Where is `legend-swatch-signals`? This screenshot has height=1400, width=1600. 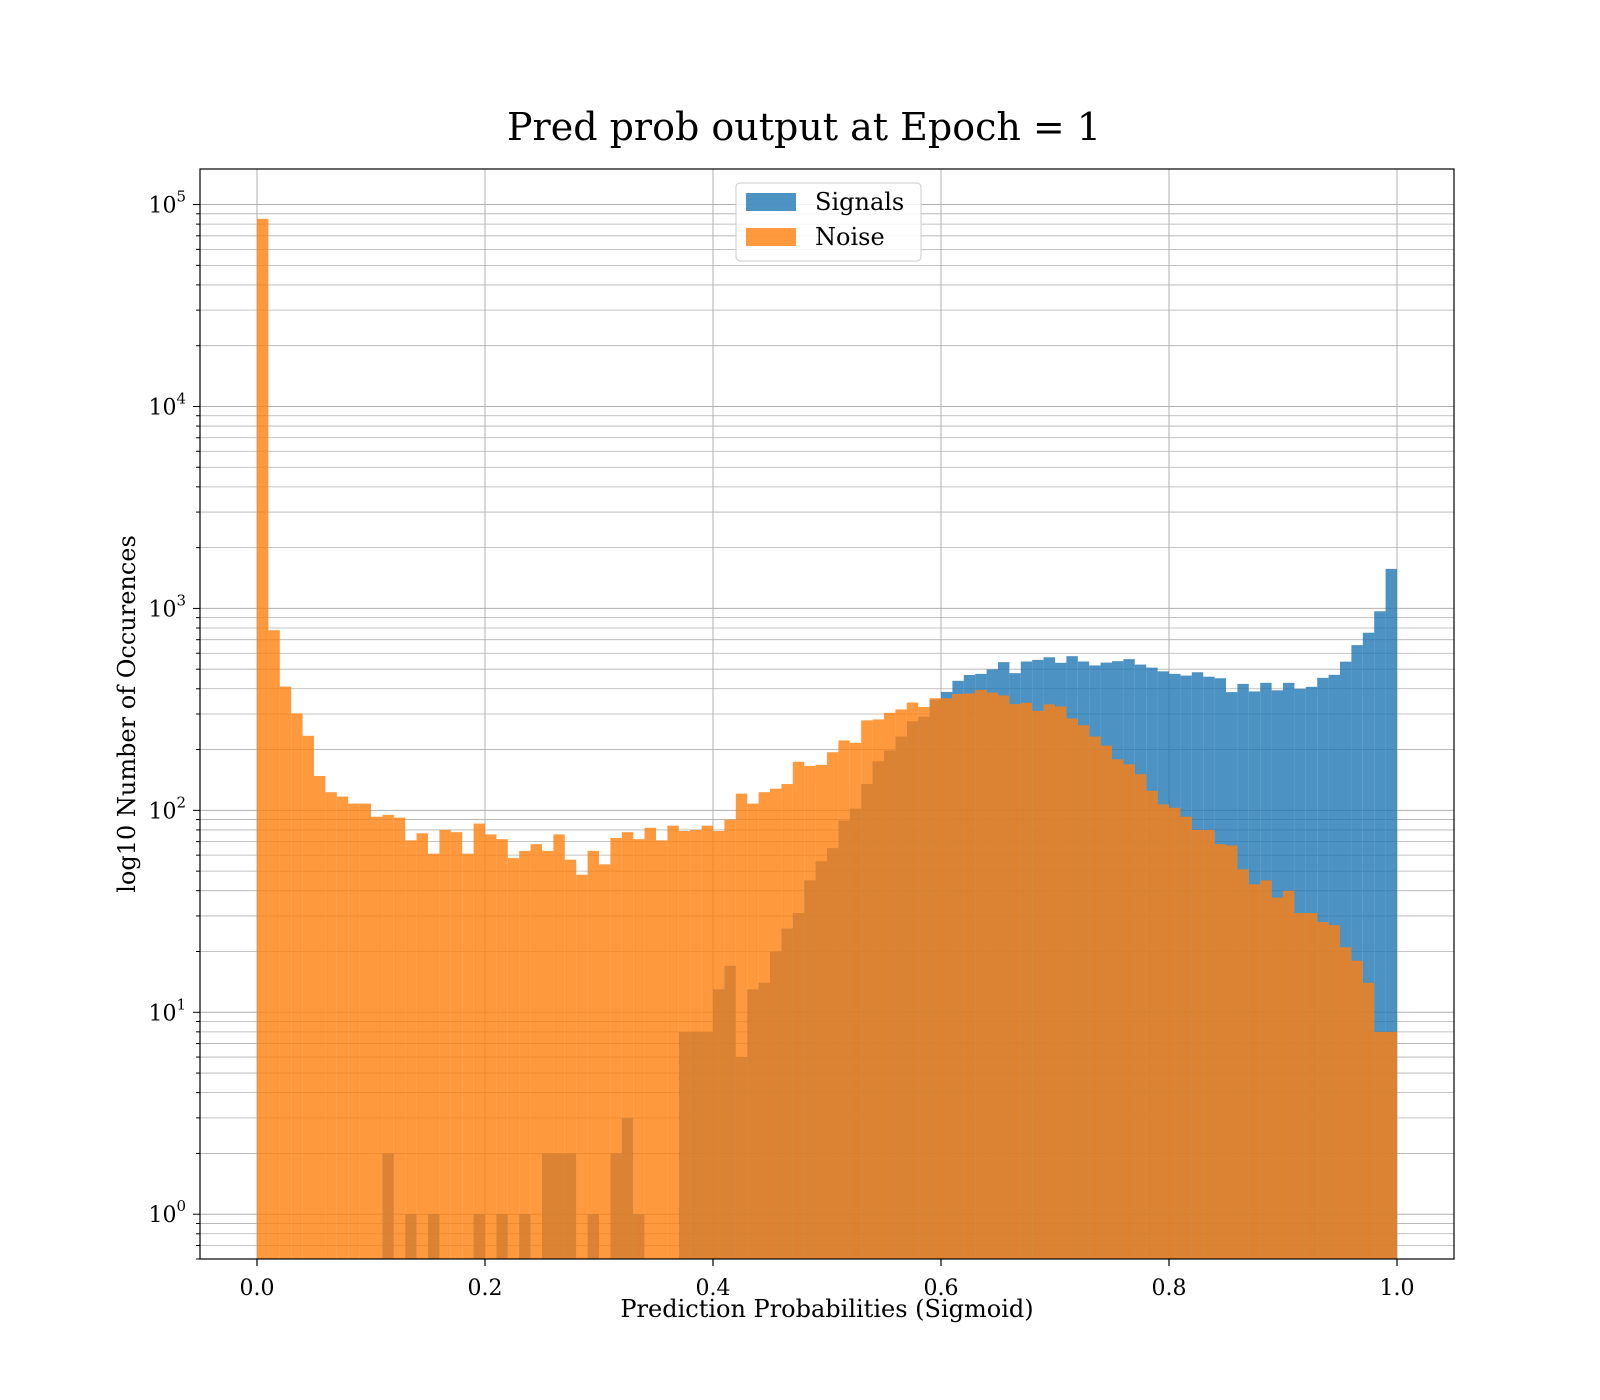 legend-swatch-signals is located at coordinates (771, 202).